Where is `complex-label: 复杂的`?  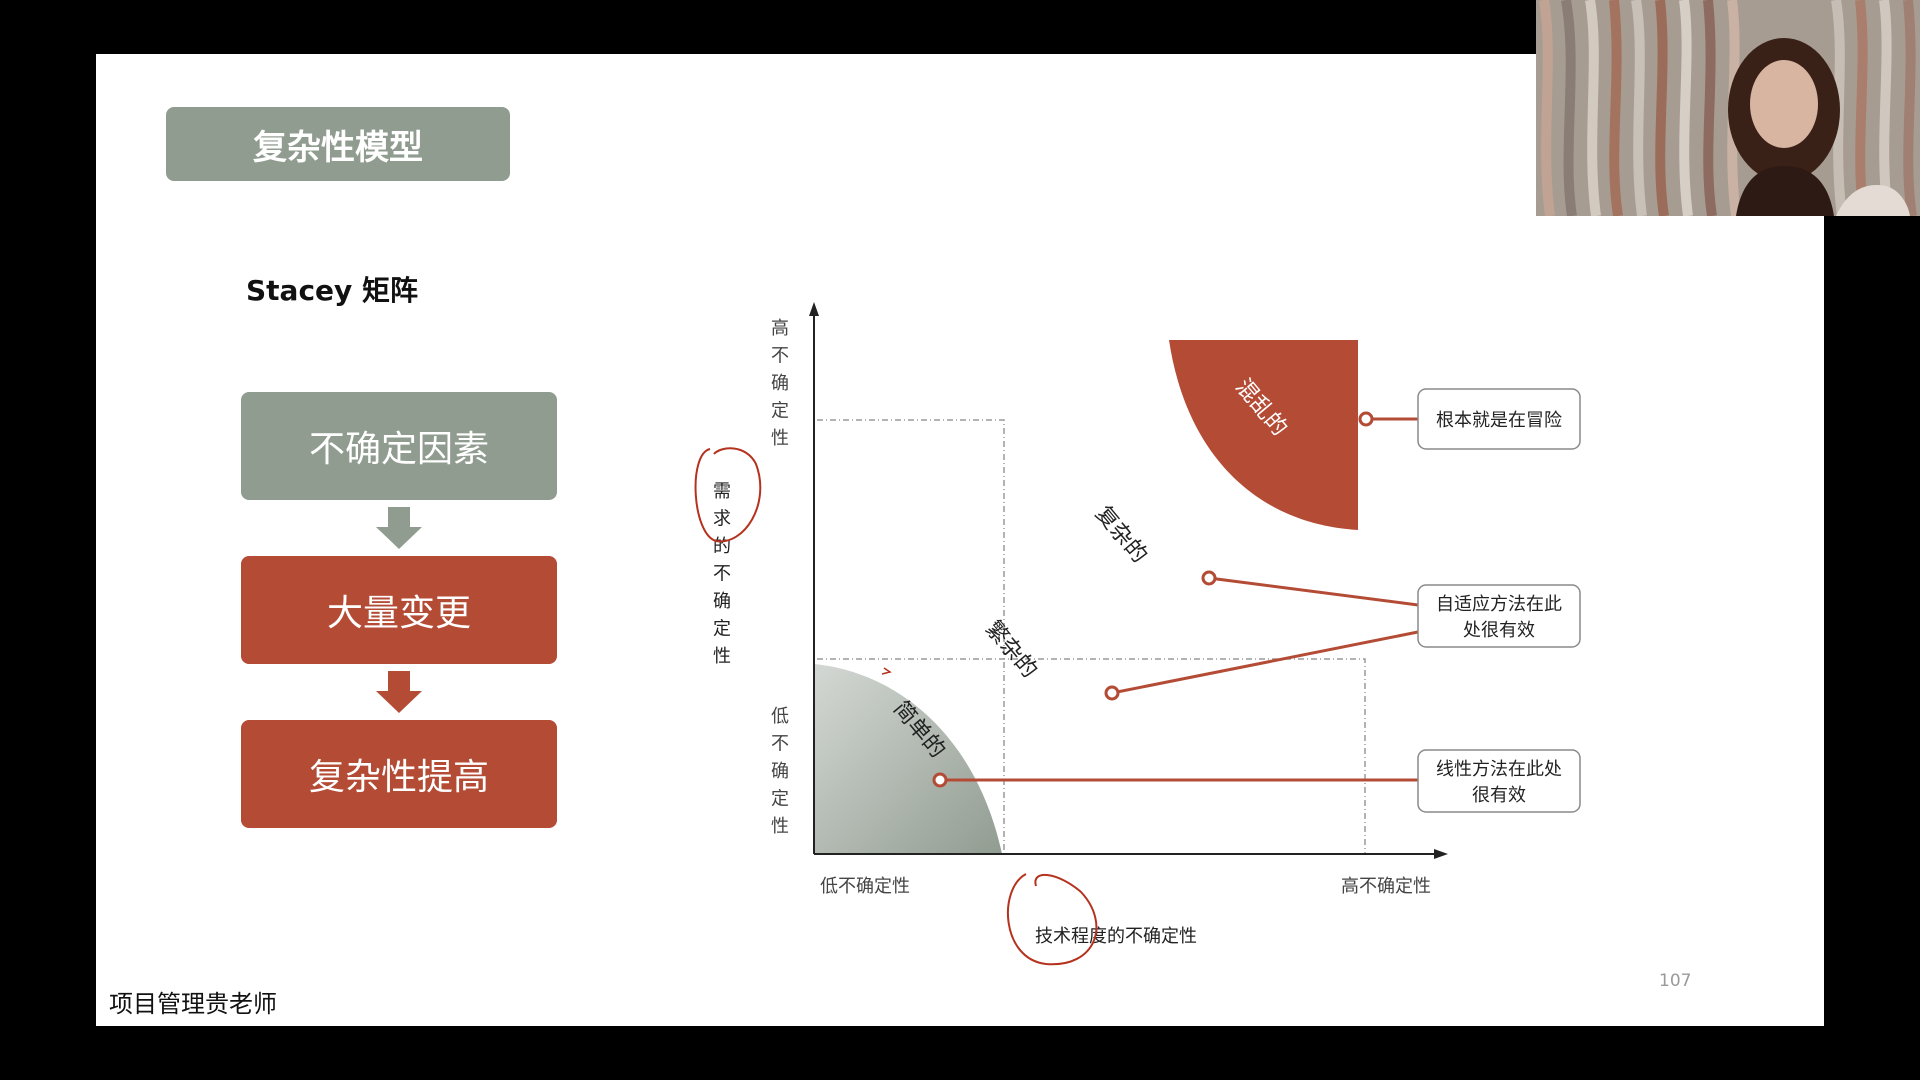
complex-label: 复杂的 is located at coordinates (1121, 535).